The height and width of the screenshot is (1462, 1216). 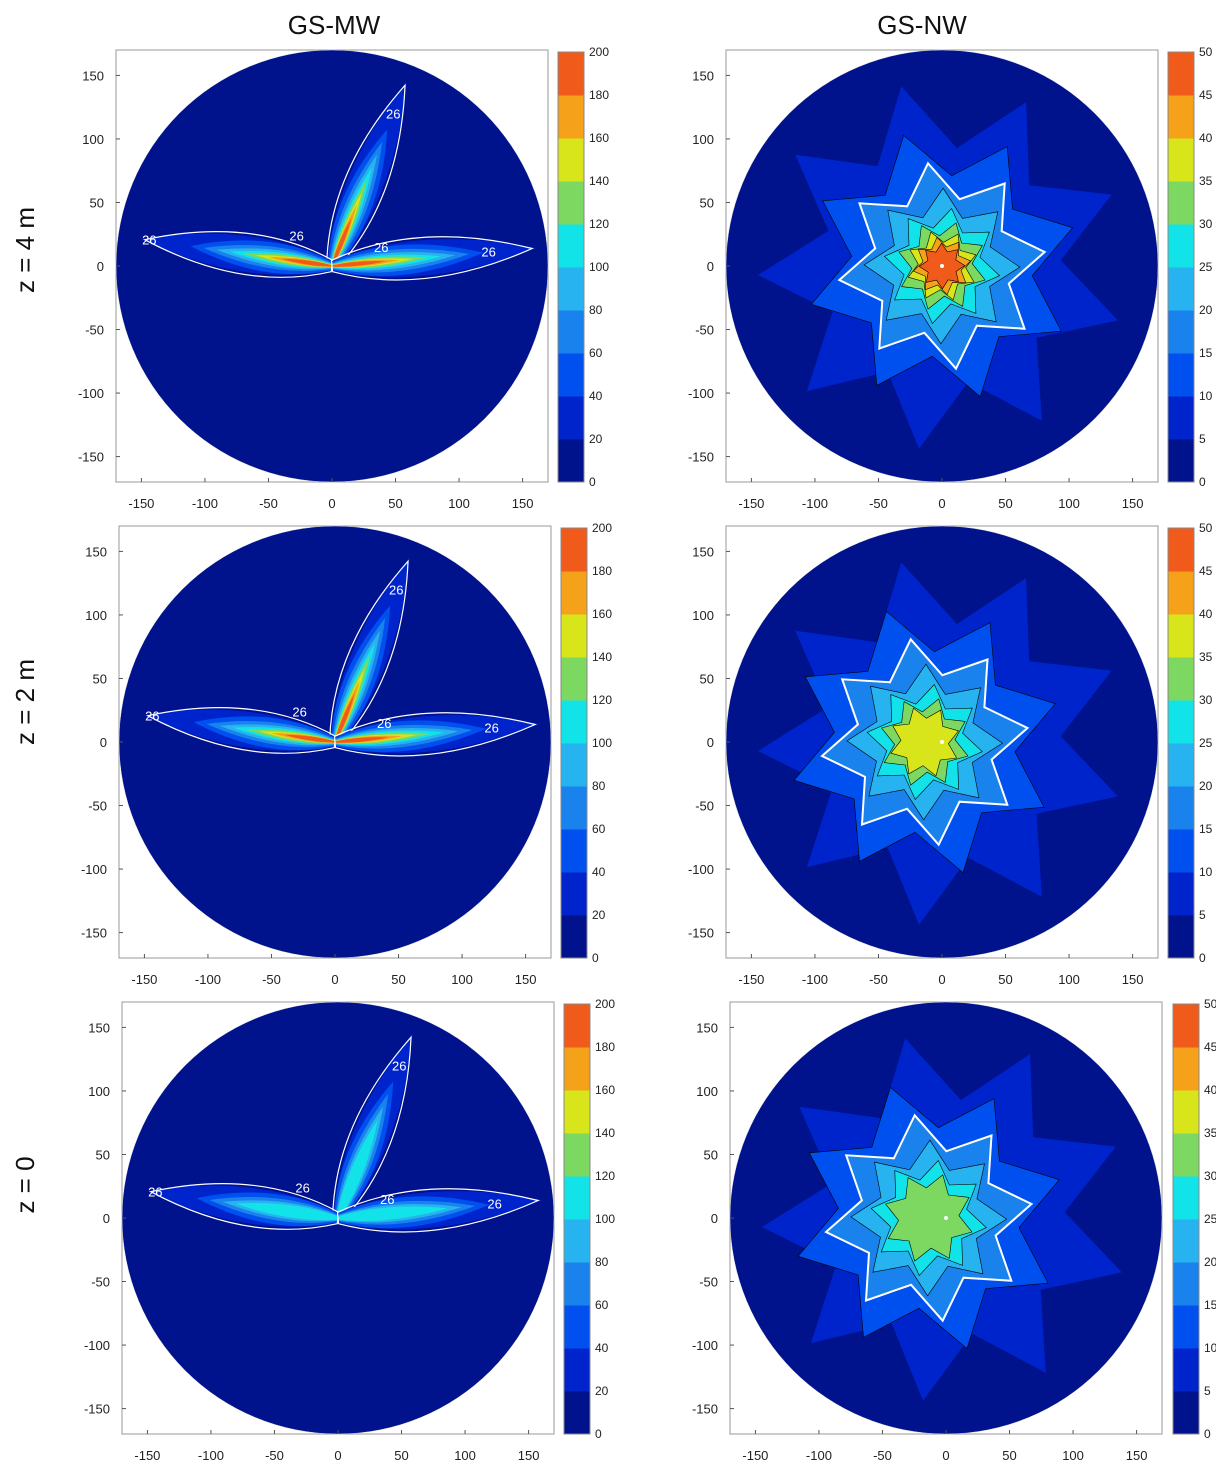 What do you see at coordinates (97, 1409) in the screenshot?
I see `y-tick-label: -150` at bounding box center [97, 1409].